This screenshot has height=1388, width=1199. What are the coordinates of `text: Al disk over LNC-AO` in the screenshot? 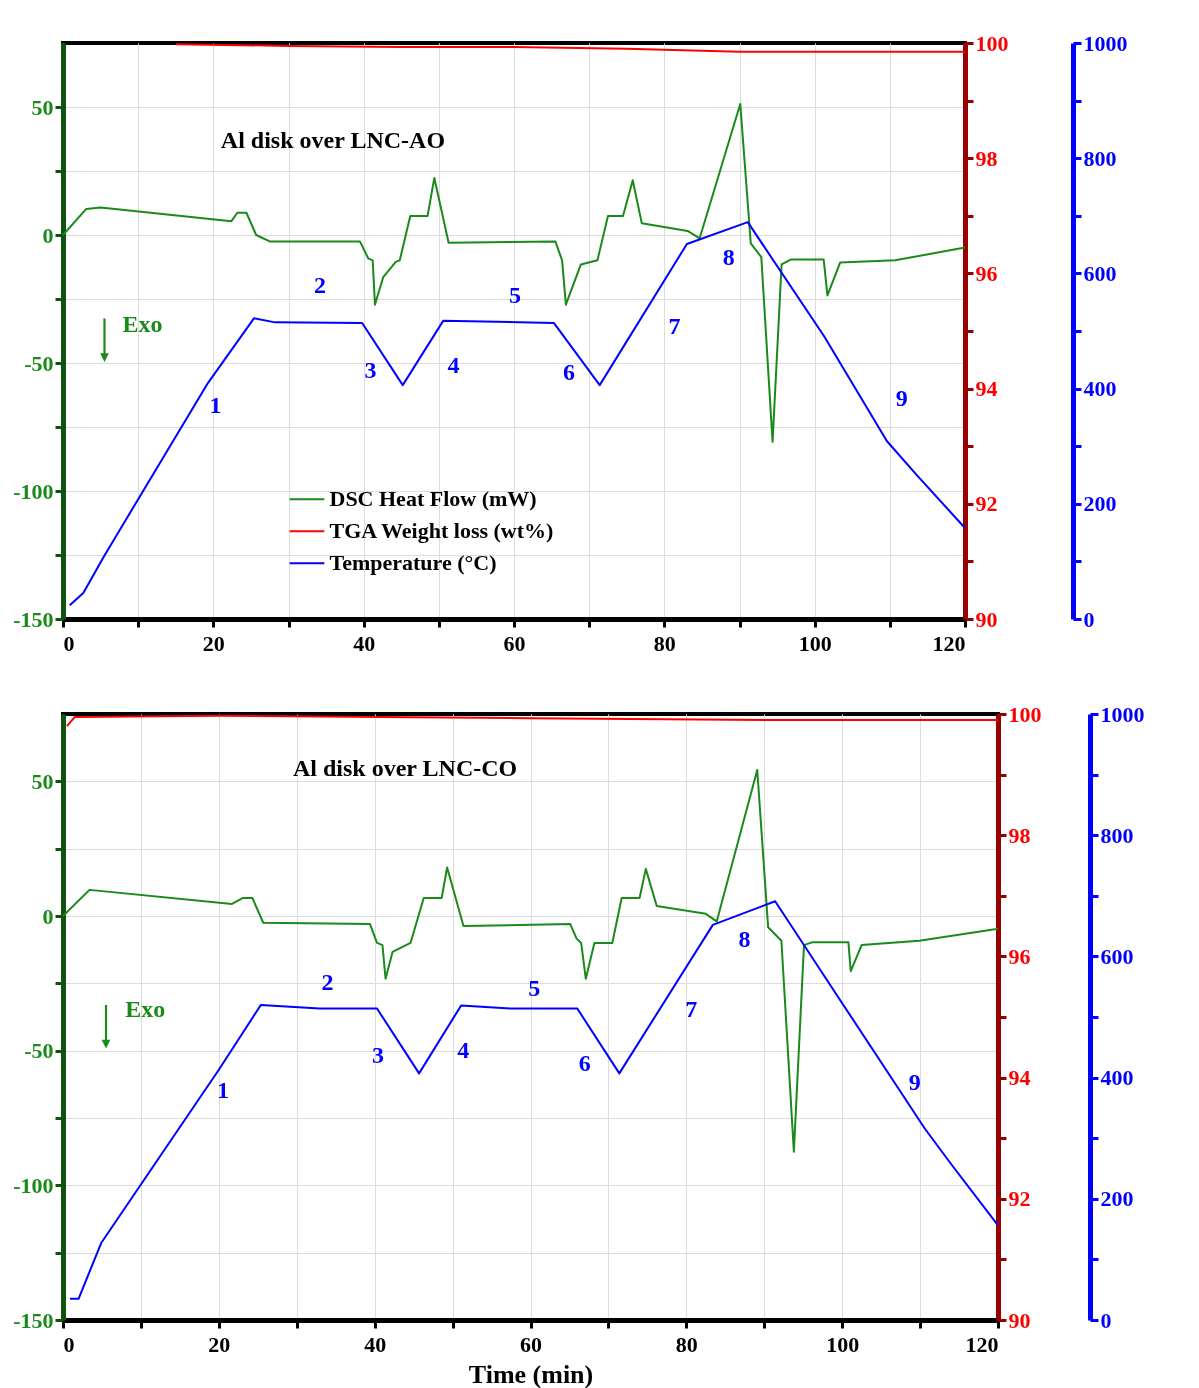 It's located at (333, 139).